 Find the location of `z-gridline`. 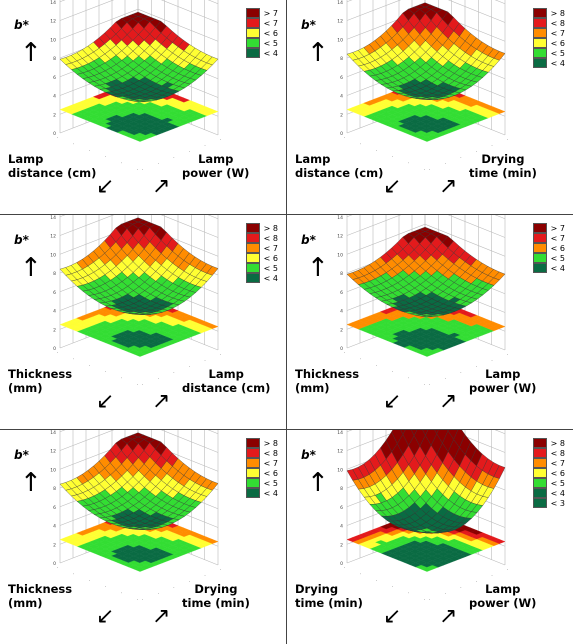

z-gridline is located at coordinates (426, 217).